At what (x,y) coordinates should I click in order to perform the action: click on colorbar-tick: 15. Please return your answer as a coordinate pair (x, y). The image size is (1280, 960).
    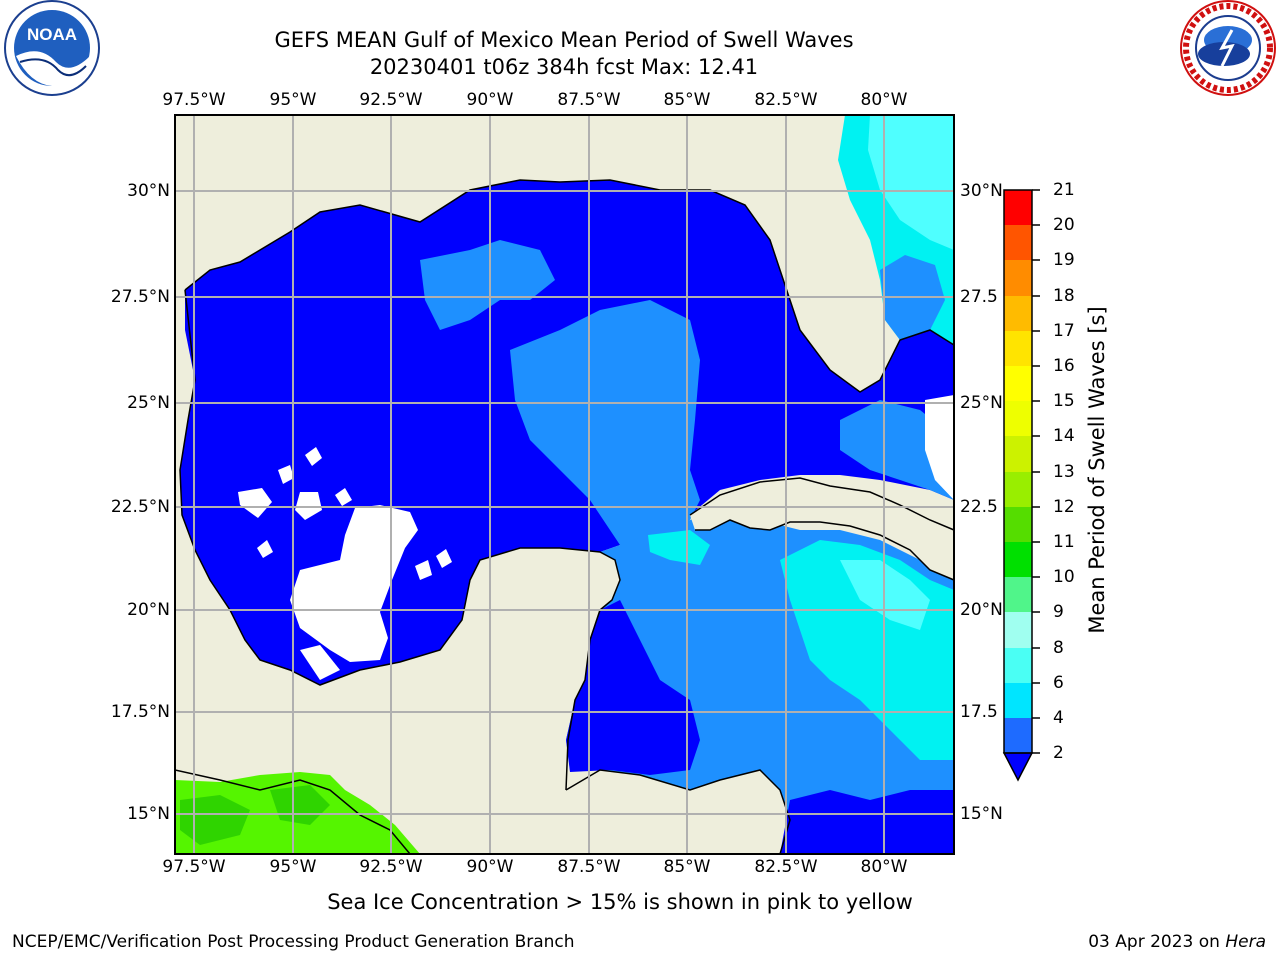
    Looking at the image, I should click on (1064, 401).